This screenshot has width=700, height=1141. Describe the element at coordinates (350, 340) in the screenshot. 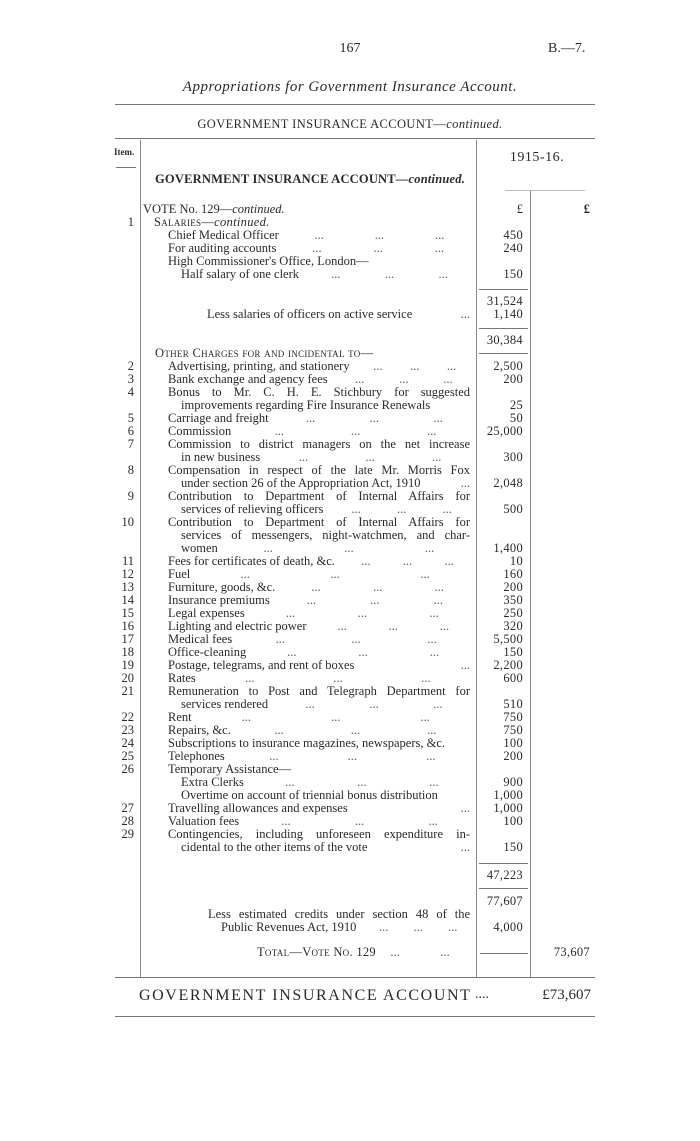

I see `subtotal-row: 30,384` at that location.